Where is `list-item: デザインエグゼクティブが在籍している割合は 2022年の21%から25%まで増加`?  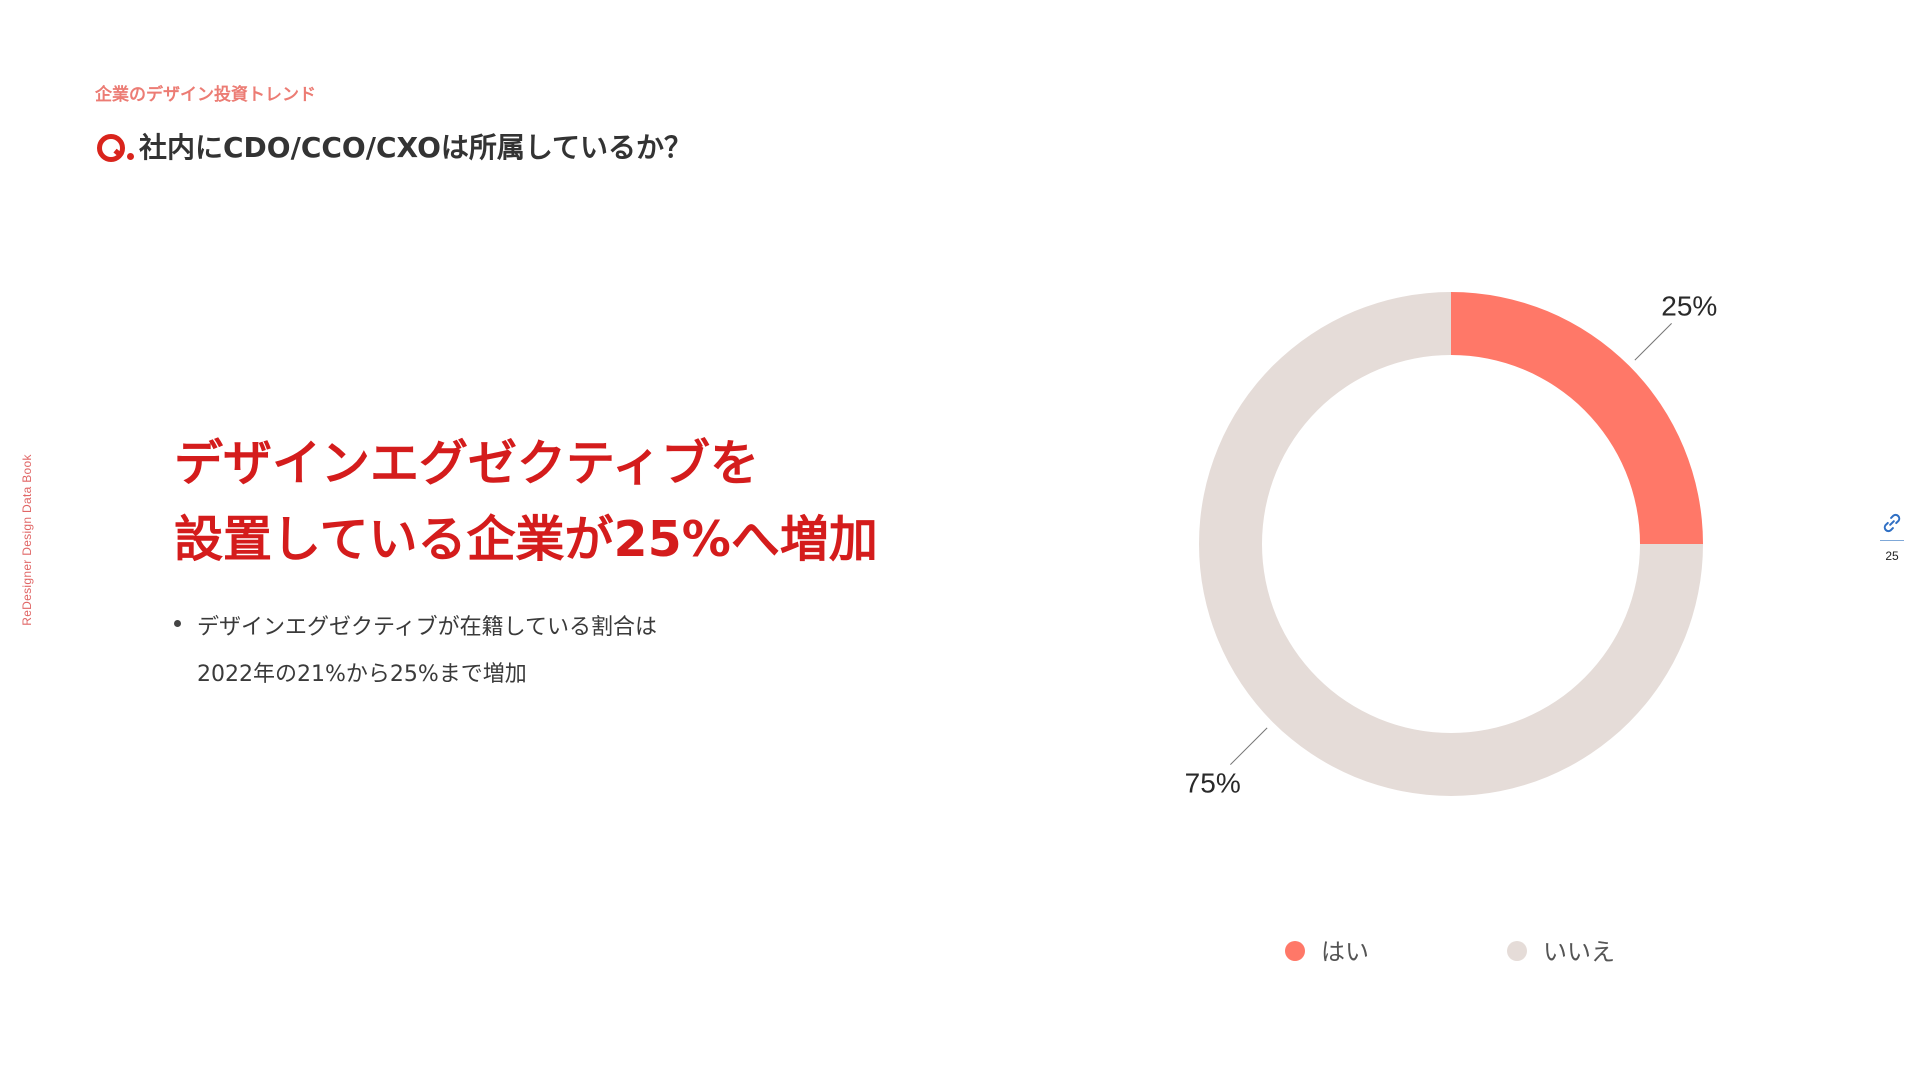 list-item: デザインエグゼクティブが在籍している割合は 2022年の21%から25%まで増加 is located at coordinates (415, 651).